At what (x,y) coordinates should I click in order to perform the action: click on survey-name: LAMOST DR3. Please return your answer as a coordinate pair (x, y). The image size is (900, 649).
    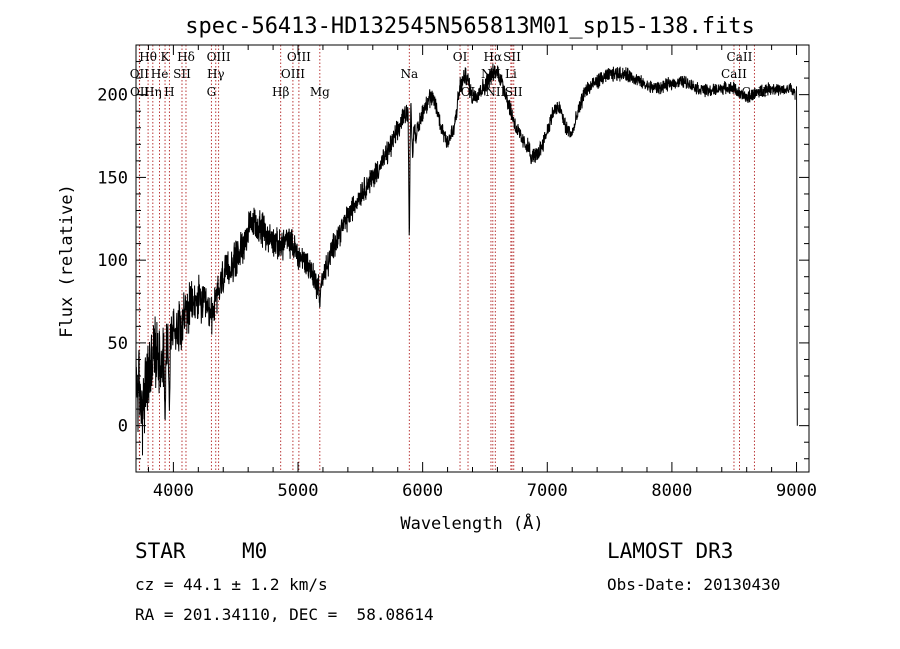
    Looking at the image, I should click on (670, 551).